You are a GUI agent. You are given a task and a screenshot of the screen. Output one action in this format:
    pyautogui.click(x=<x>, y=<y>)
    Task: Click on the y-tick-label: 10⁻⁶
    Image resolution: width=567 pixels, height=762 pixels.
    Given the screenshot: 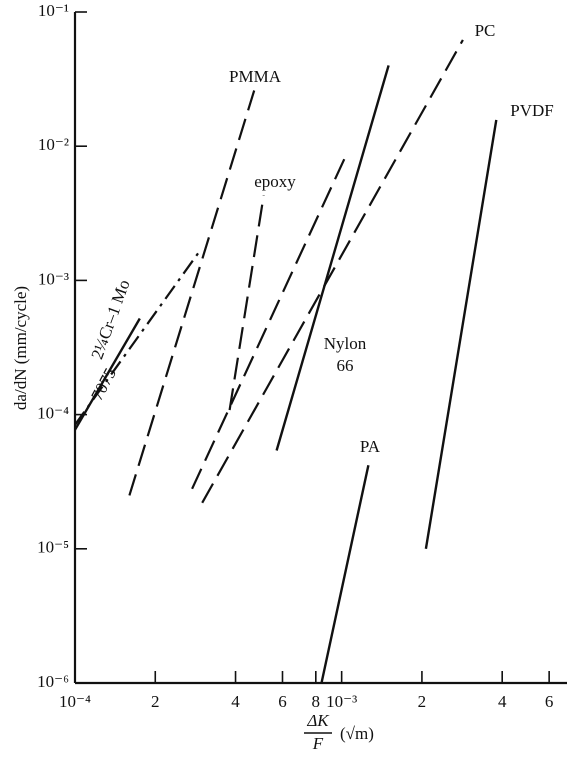 What is the action you would take?
    pyautogui.click(x=53, y=681)
    